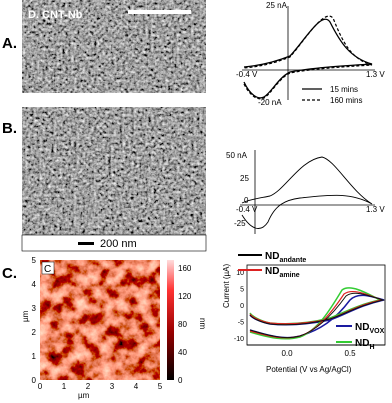  Describe the element at coordinates (239, 339) in the screenshot. I see `y-tick-label: -10` at that location.